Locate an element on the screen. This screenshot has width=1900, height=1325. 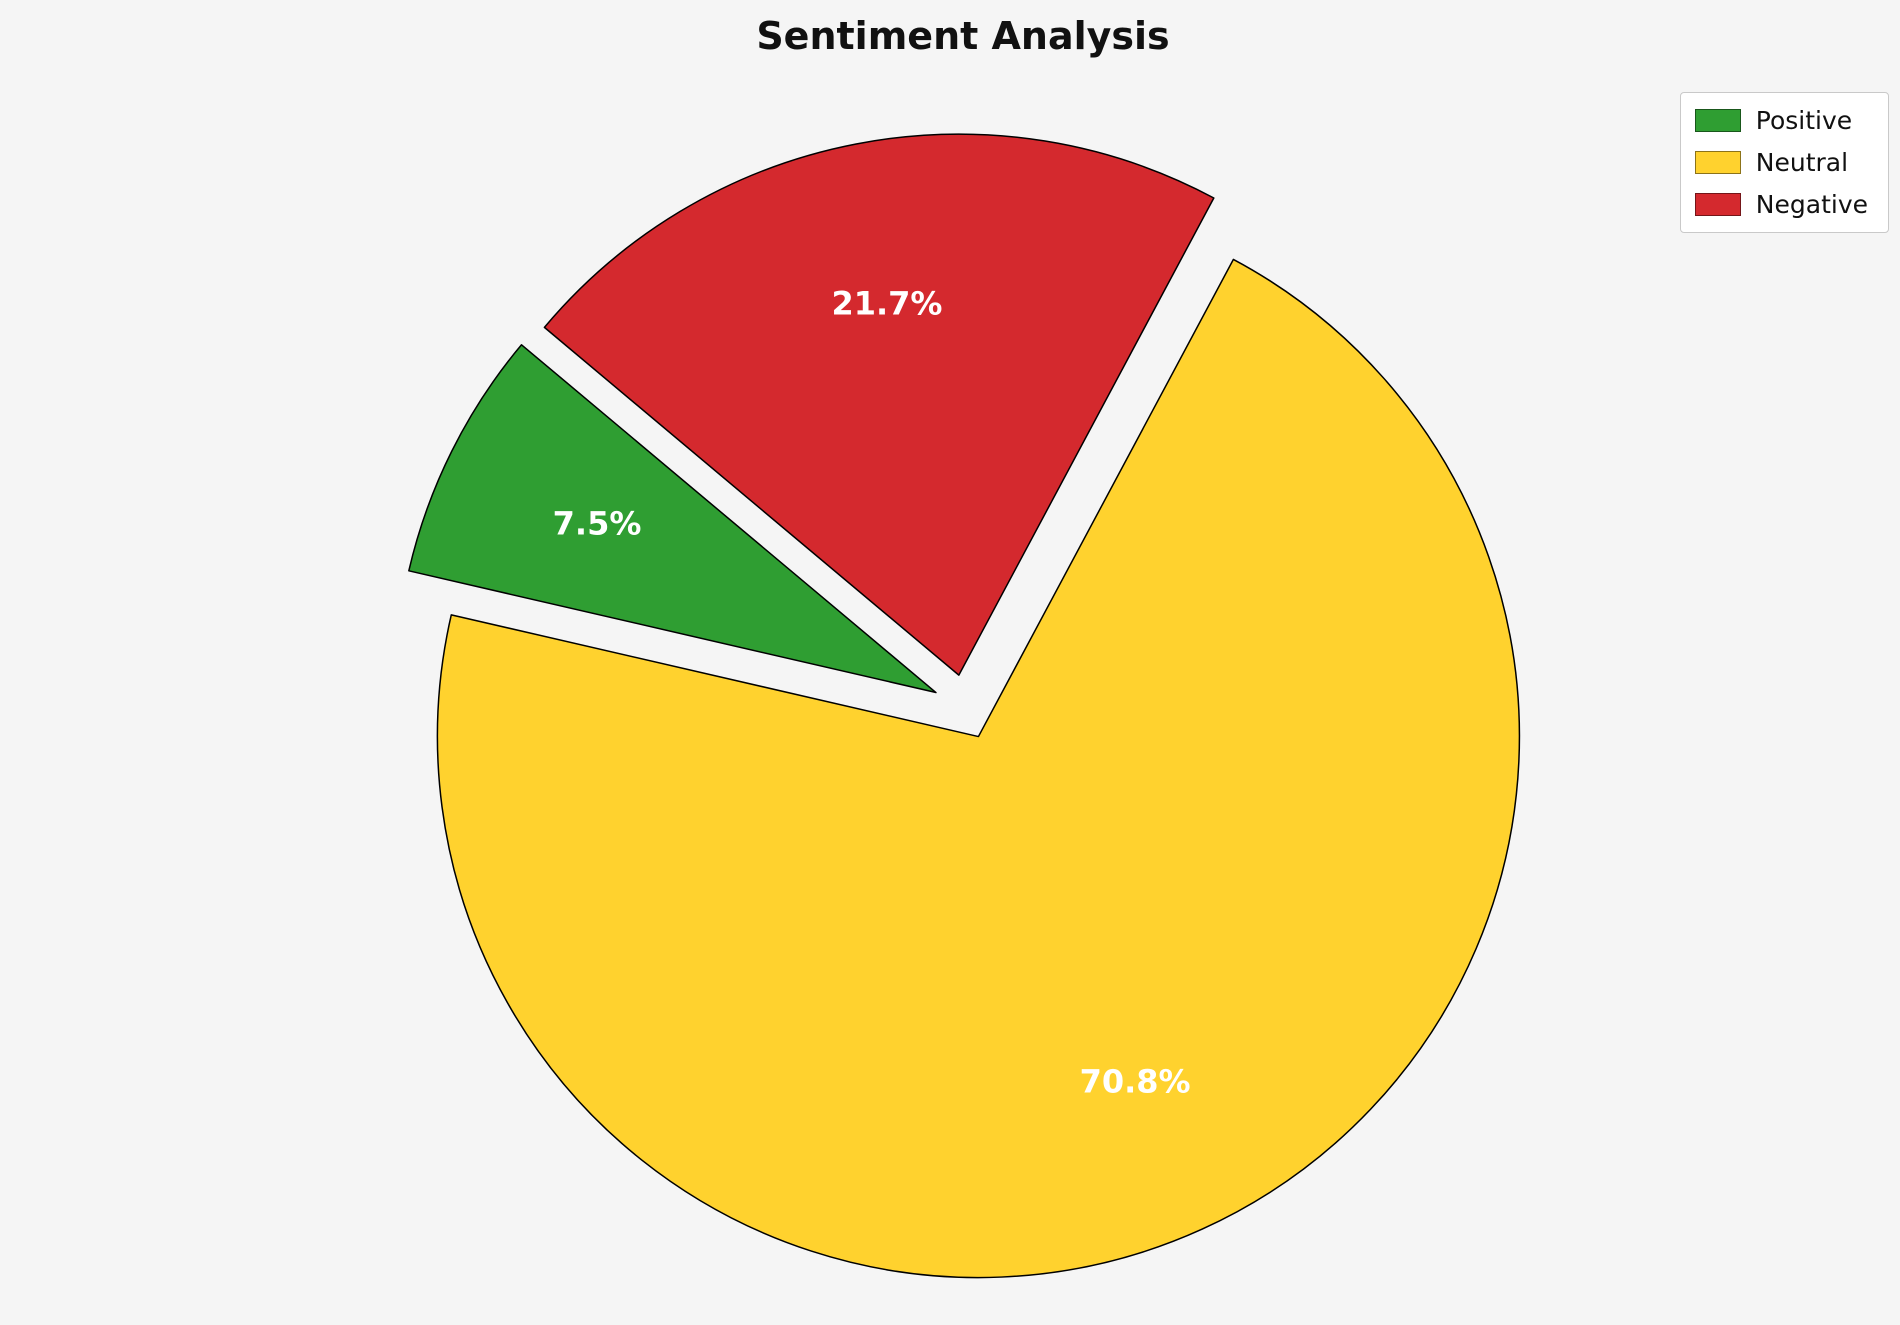
chart-title: Sentiment Analysis is located at coordinates (963, 36).